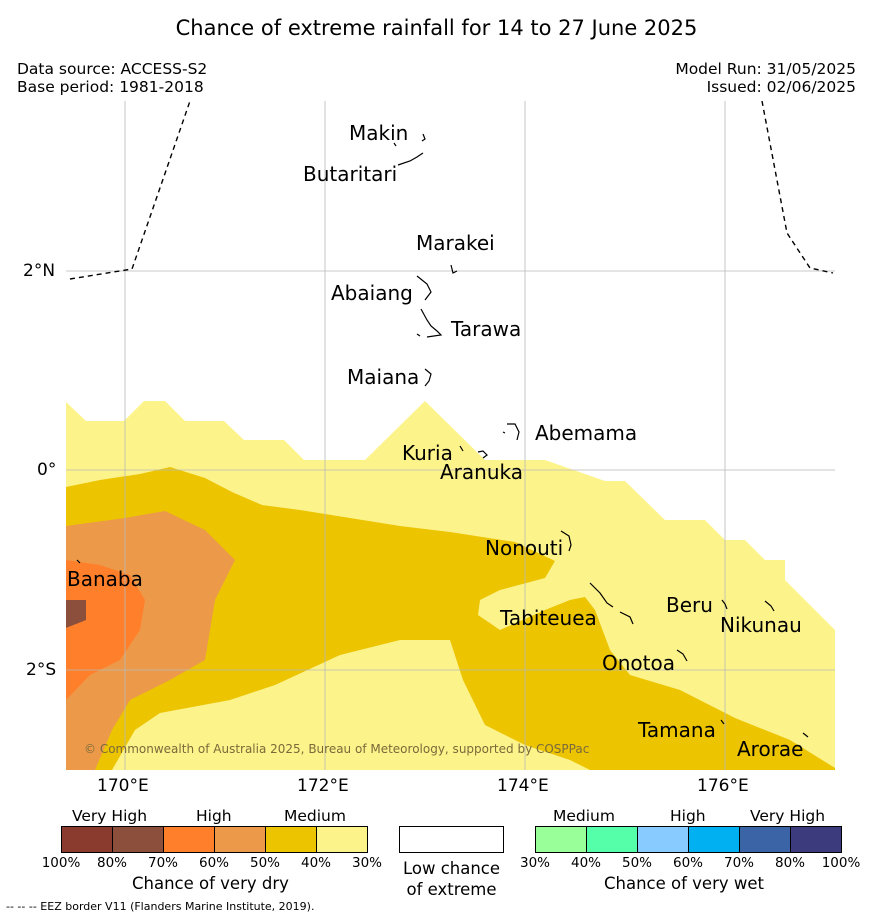 The image size is (873, 919). I want to click on dry-tick-3: 60%, so click(213, 863).